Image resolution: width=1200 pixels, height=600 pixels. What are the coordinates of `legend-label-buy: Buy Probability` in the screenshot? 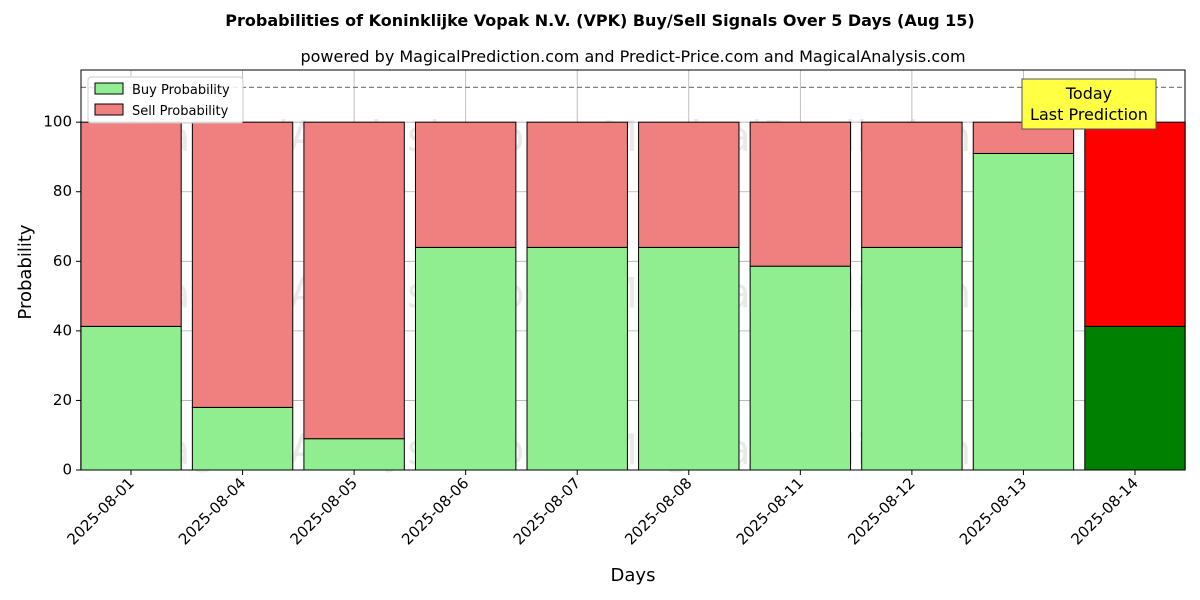 It's located at (181, 90).